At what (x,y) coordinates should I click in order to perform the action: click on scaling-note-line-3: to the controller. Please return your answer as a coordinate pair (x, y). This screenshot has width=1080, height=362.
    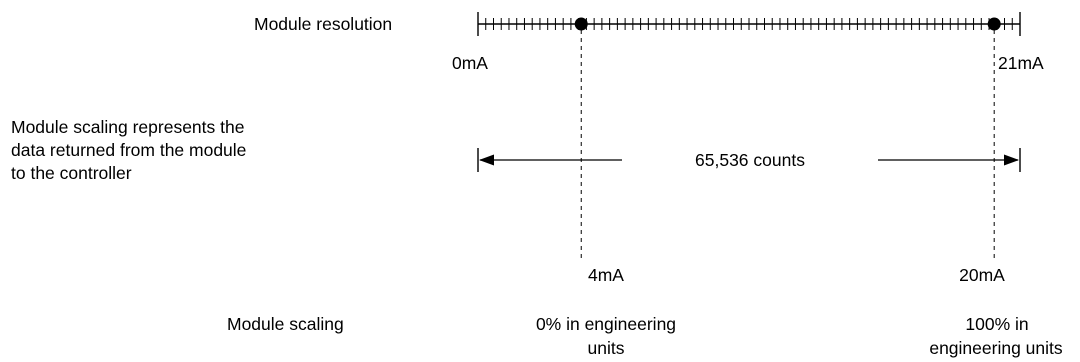
    Looking at the image, I should click on (71, 173).